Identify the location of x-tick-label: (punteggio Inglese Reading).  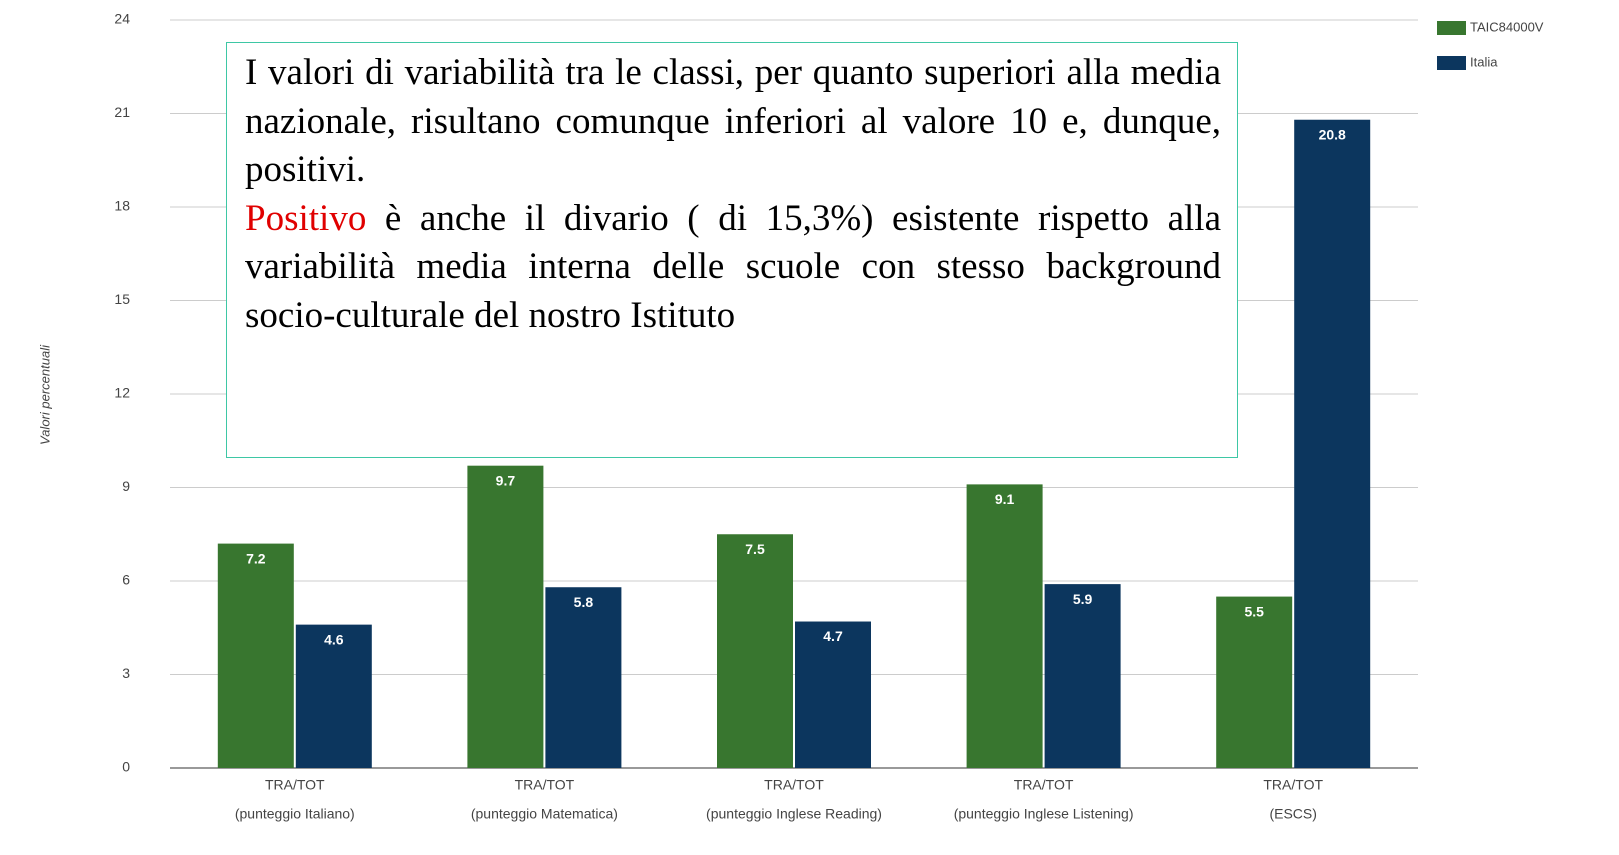
(794, 814).